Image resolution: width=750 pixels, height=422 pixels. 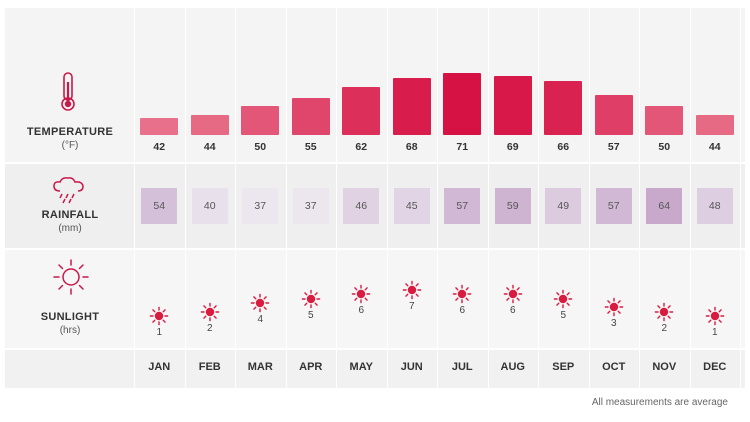 I want to click on sunlight-unit: (hrs), so click(x=70, y=330).